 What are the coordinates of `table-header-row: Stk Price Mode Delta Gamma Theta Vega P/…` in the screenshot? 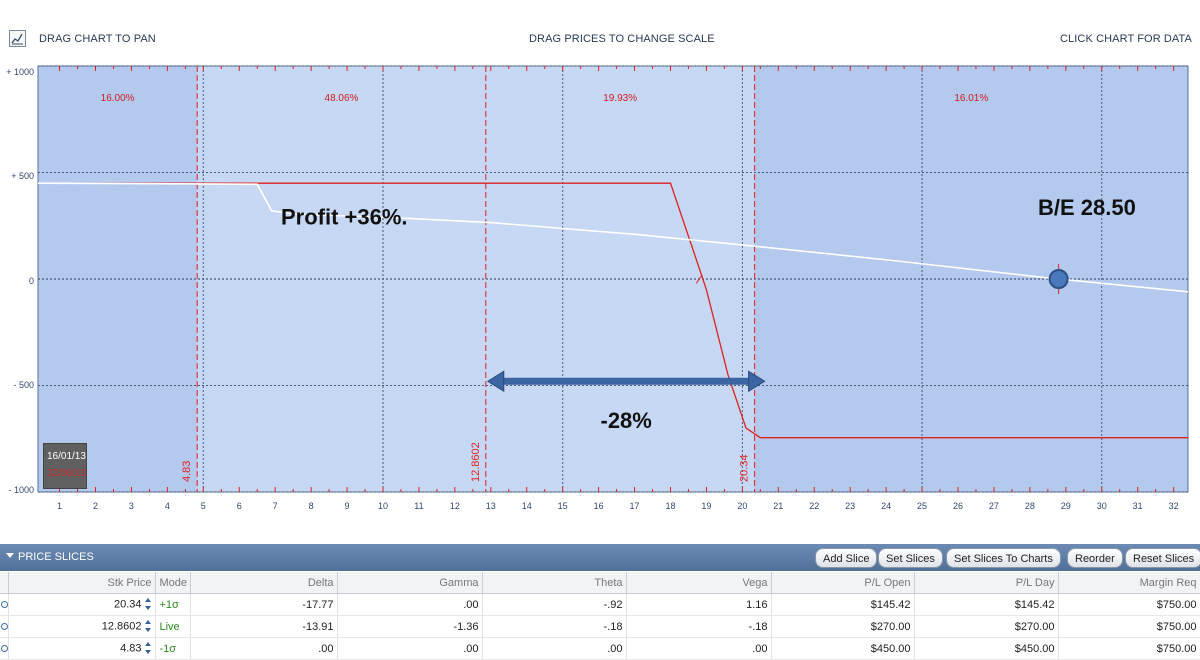 It's located at (600, 583).